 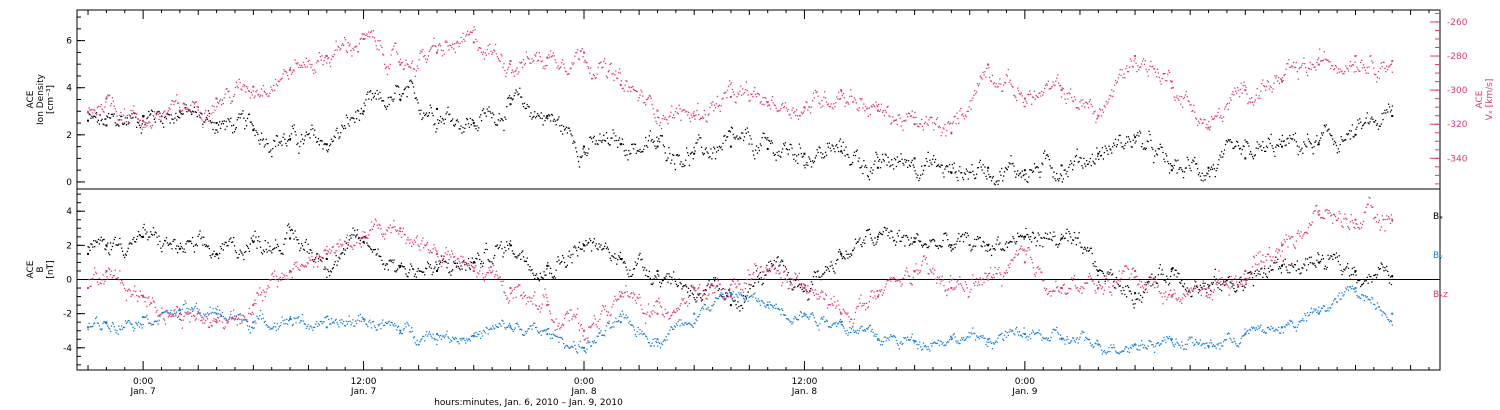 I want to click on bx-series-point, so click(x=216, y=253).